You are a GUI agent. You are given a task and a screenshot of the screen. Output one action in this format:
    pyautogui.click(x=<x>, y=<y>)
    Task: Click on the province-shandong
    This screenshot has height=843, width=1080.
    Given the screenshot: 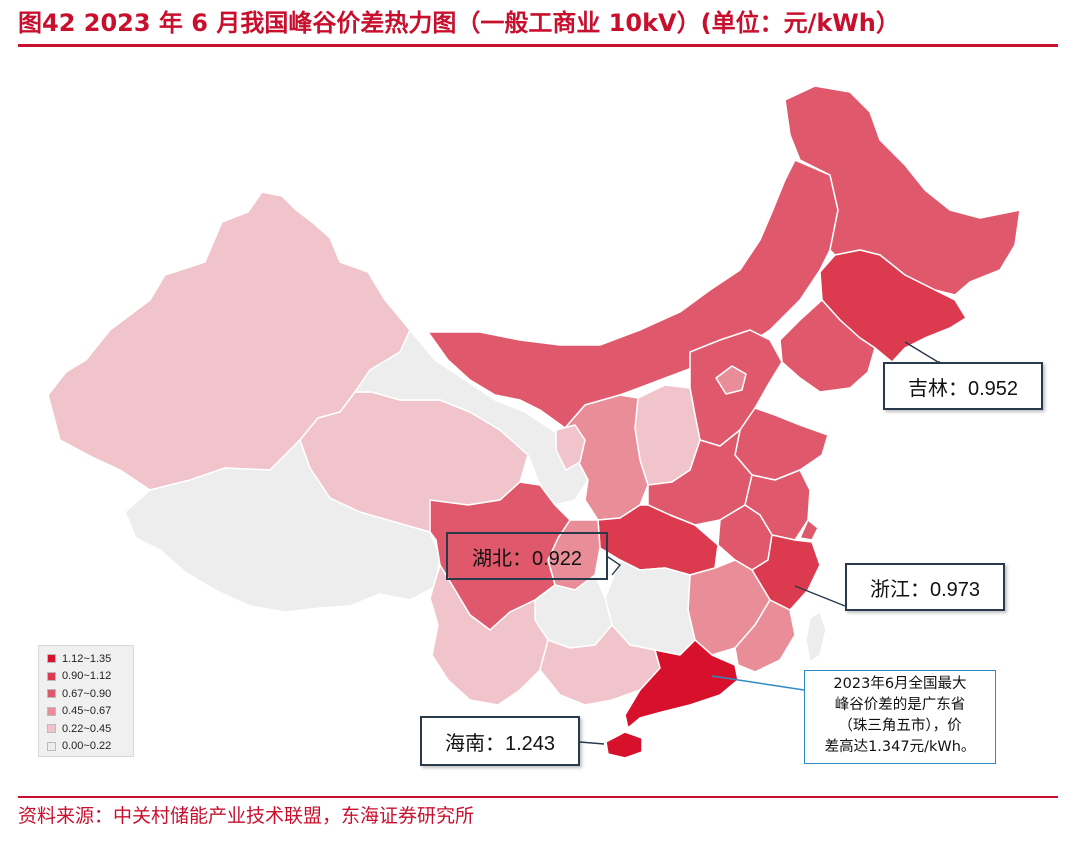 What is the action you would take?
    pyautogui.click(x=781, y=444)
    